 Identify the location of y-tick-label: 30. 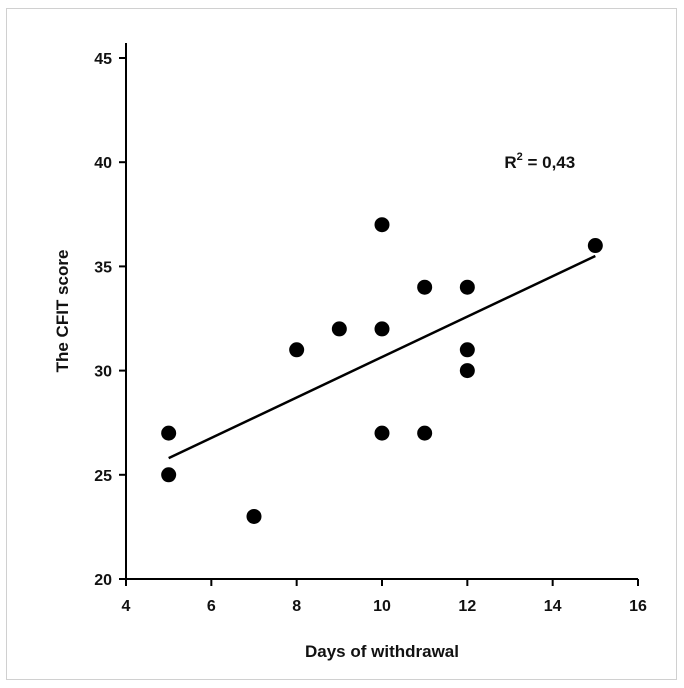
(103, 372).